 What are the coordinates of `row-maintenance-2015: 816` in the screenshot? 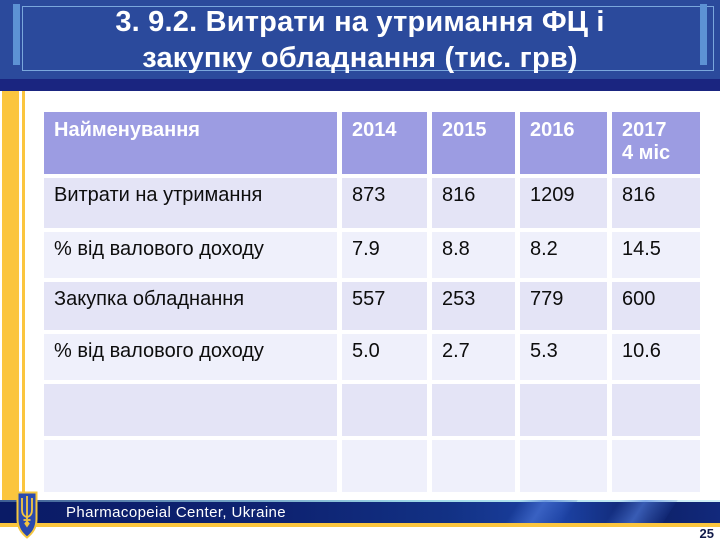 It's located at (473, 203).